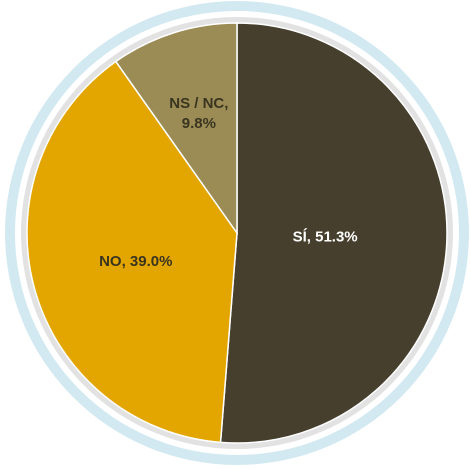 The width and height of the screenshot is (471, 469). I want to click on data-label-s: SÍ, 51.3%, so click(325, 236).